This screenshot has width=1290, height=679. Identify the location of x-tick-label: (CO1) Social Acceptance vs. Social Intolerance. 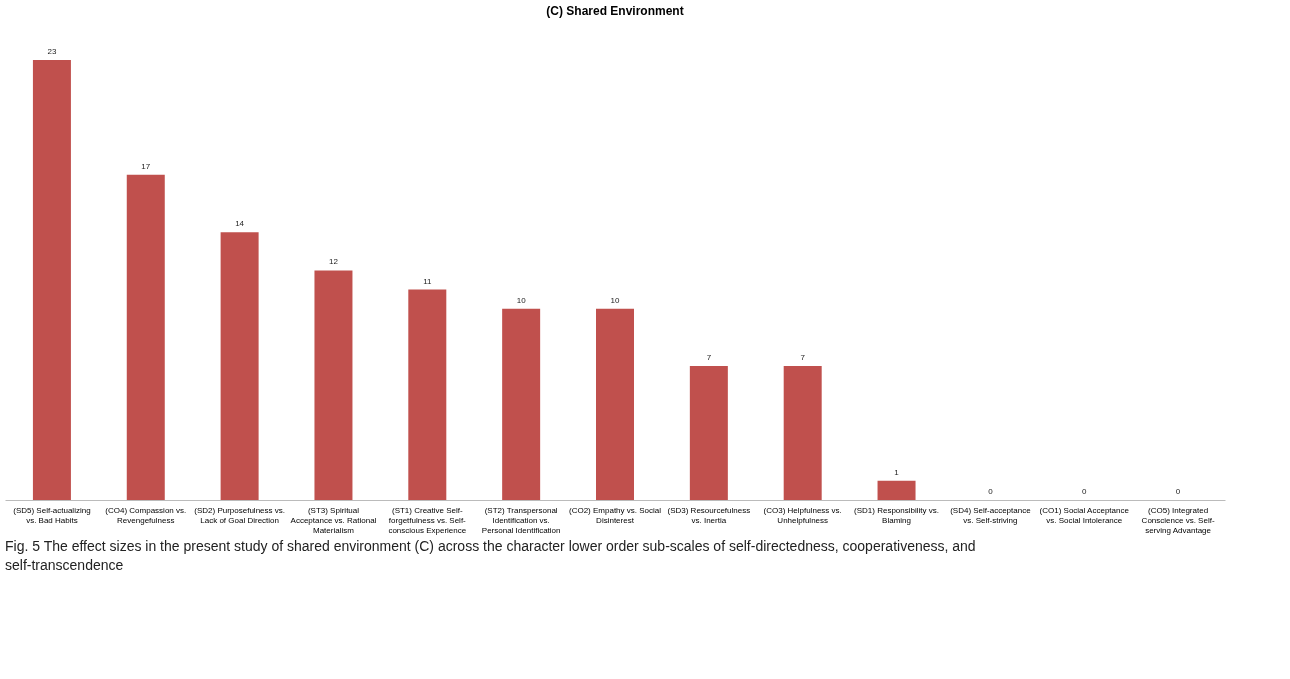
(1084, 515).